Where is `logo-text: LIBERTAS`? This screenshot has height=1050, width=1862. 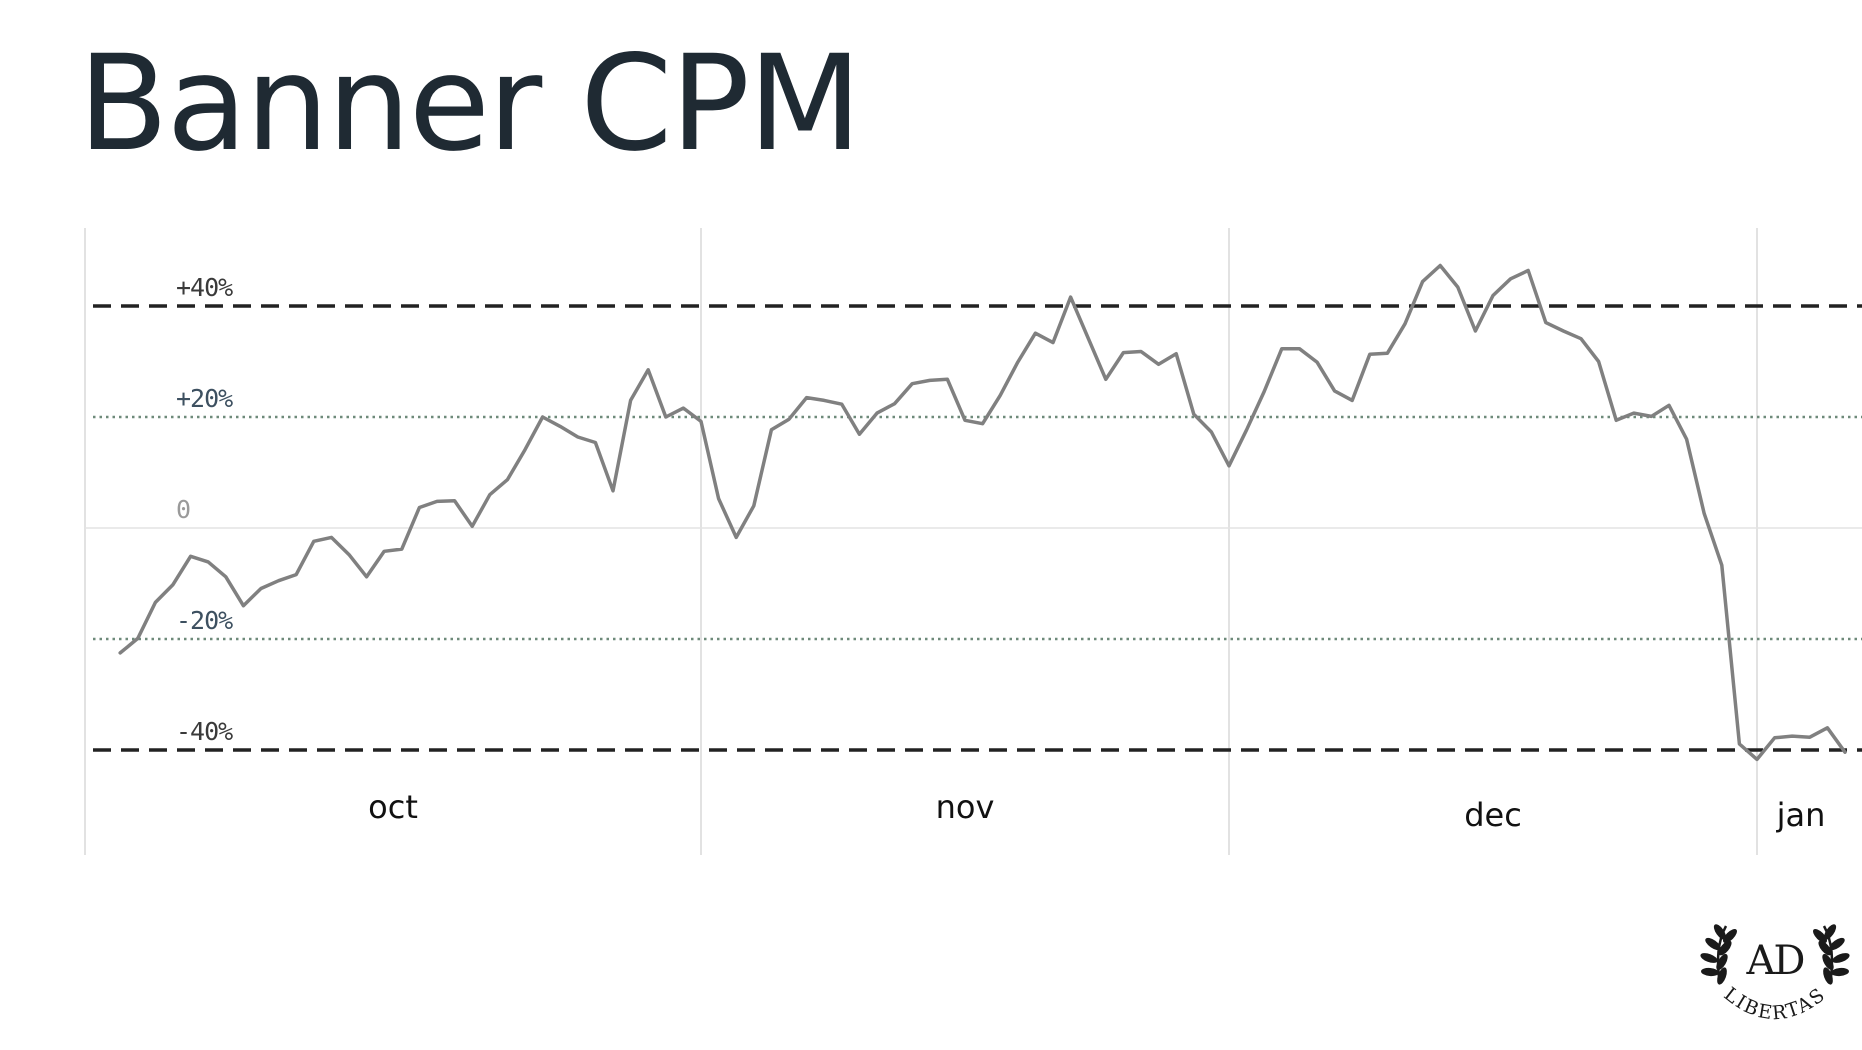
logo-text: LIBERTAS is located at coordinates (1775, 1003).